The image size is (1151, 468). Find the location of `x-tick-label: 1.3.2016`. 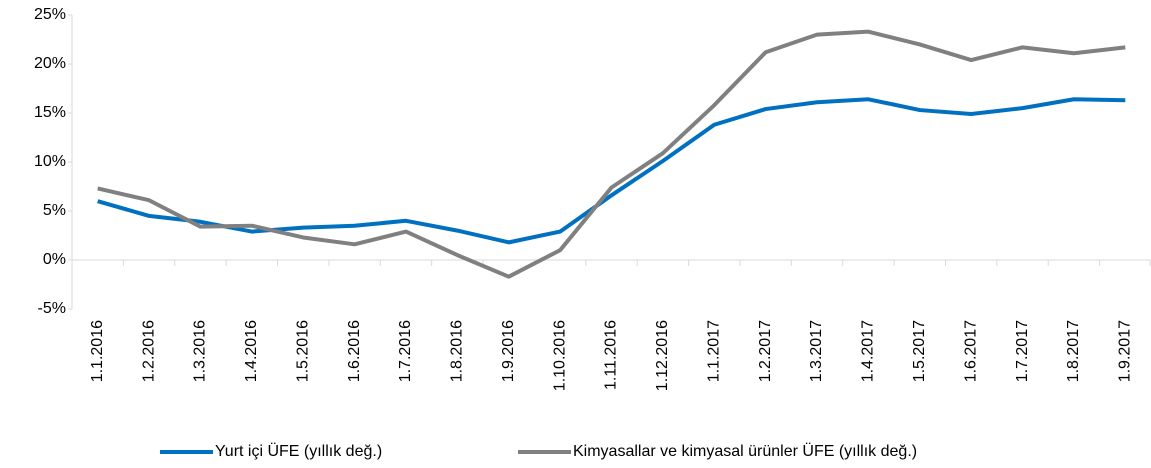

x-tick-label: 1.3.2016 is located at coordinates (200, 351).